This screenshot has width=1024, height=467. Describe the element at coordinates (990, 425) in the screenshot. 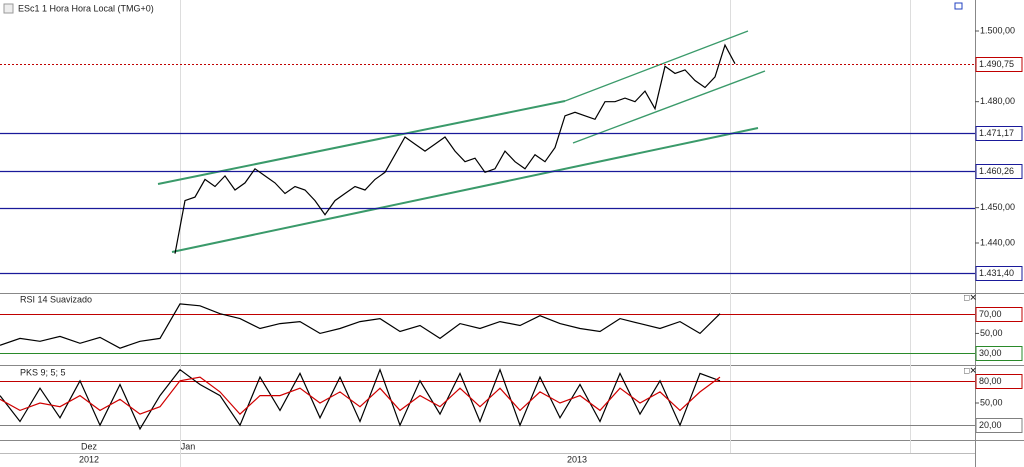

I see `price-label: 20,00` at that location.